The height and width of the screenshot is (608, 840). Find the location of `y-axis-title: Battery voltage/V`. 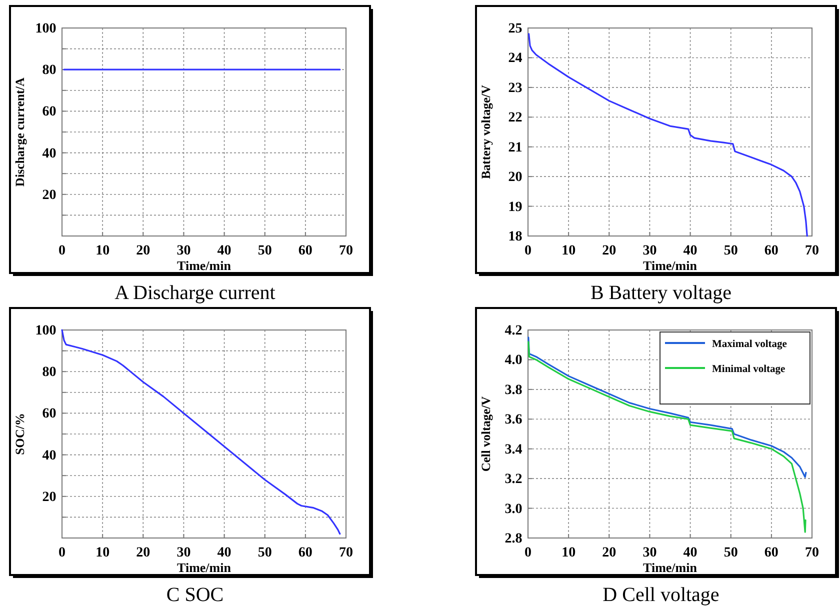

y-axis-title: Battery voltage/V is located at coordinates (486, 132).